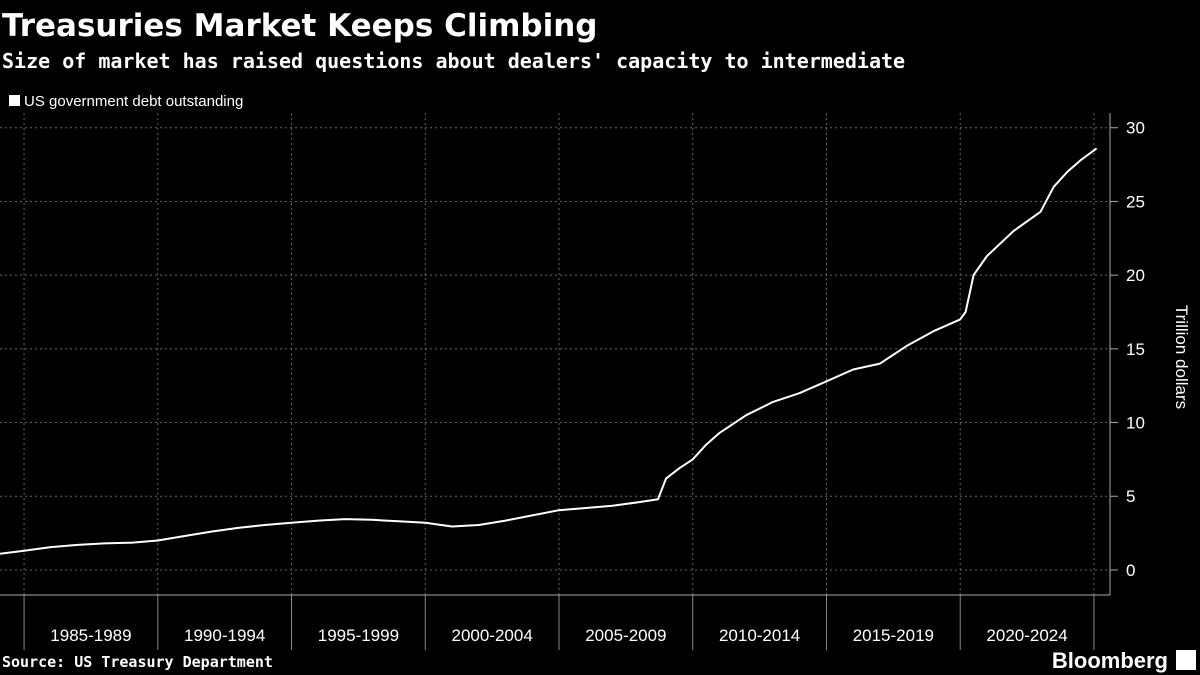  Describe the element at coordinates (133, 101) in the screenshot. I see `legend-label: US government debt outstanding` at that location.